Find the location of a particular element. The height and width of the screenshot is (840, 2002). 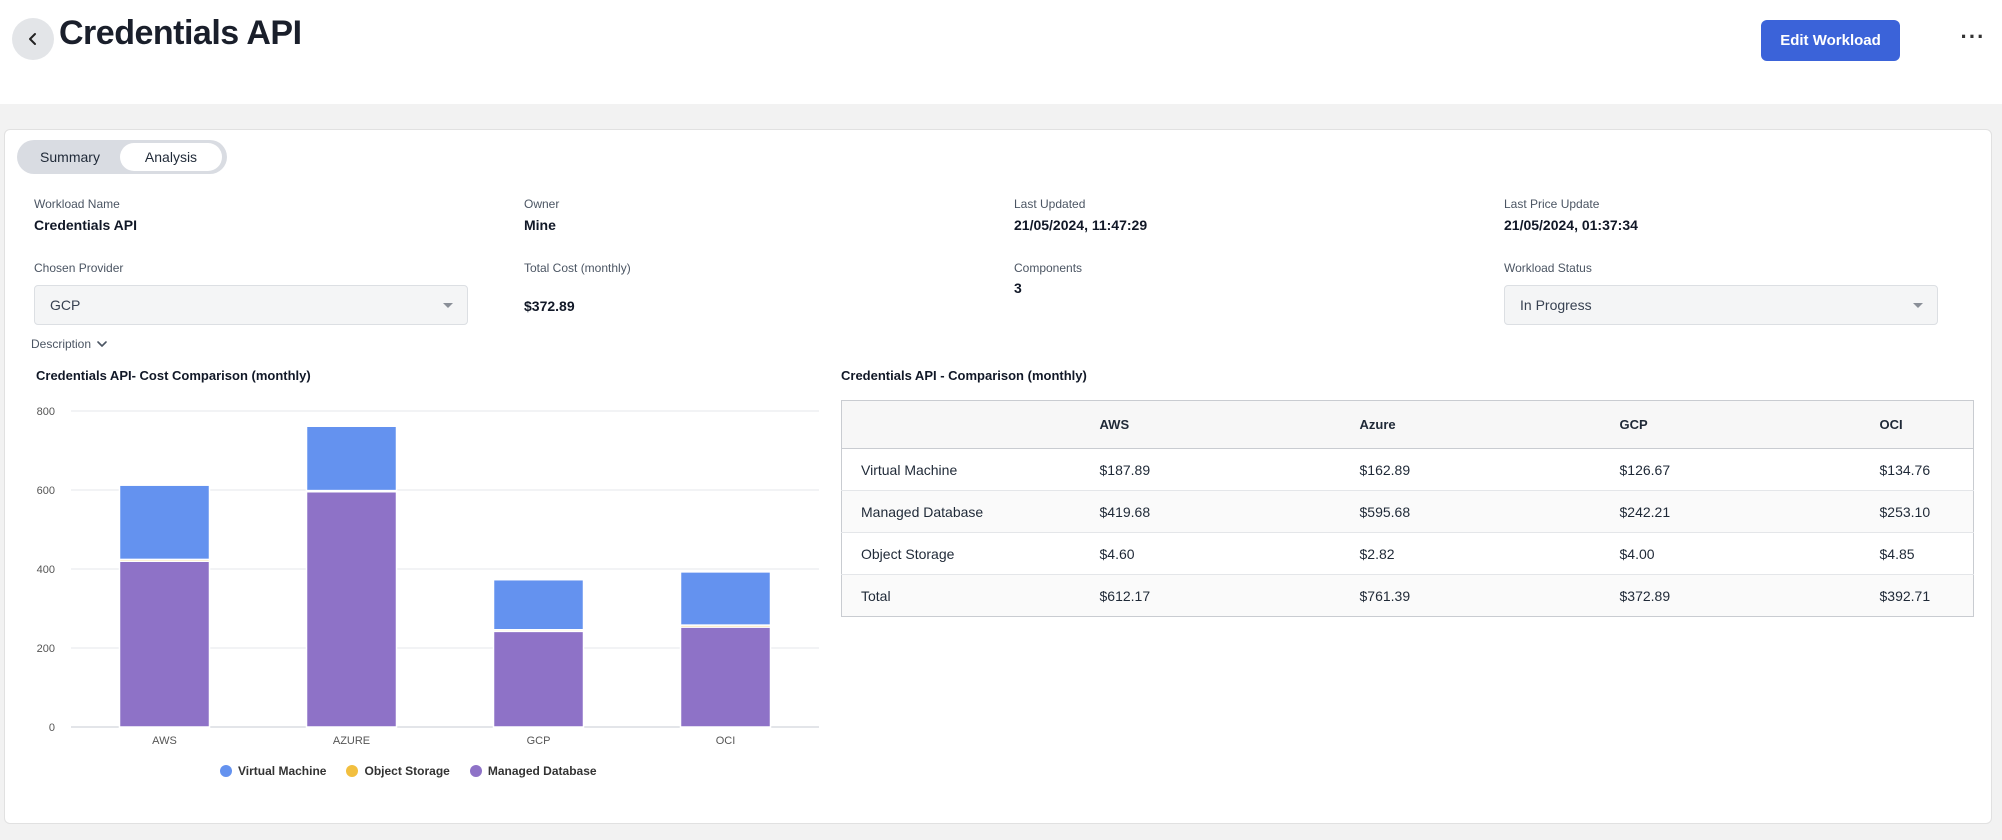

table-cell: $4.60 is located at coordinates (1229, 553).